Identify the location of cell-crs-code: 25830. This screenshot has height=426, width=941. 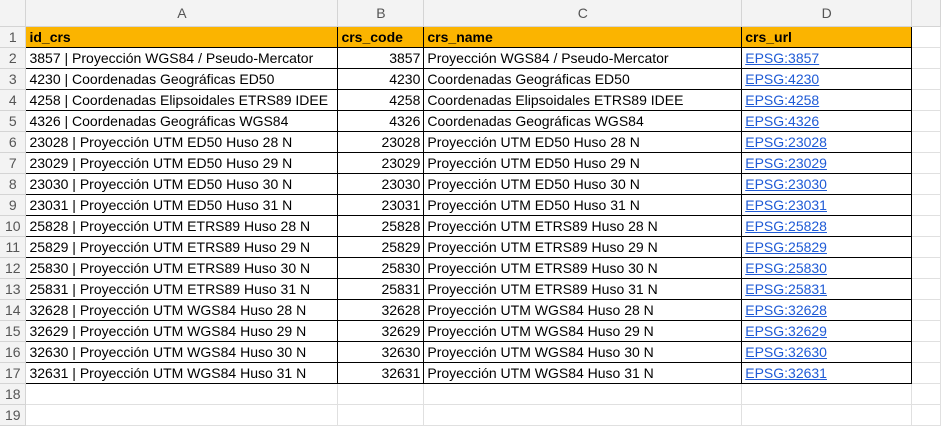
(381, 267).